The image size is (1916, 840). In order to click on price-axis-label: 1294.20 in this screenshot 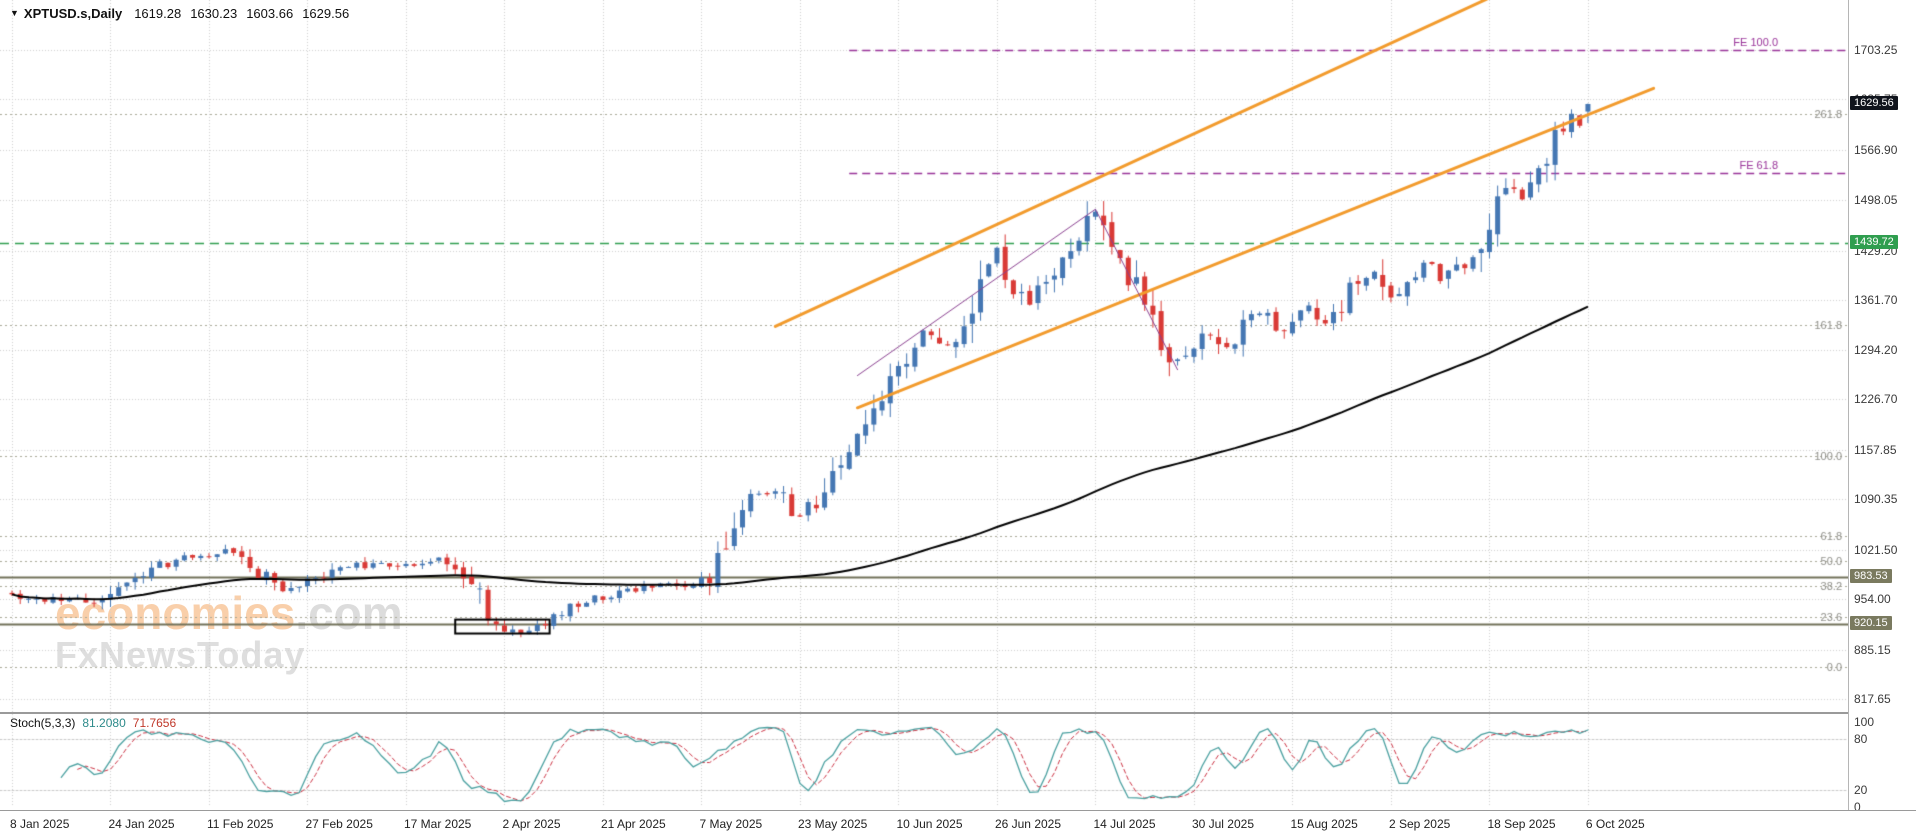, I will do `click(1876, 350)`.